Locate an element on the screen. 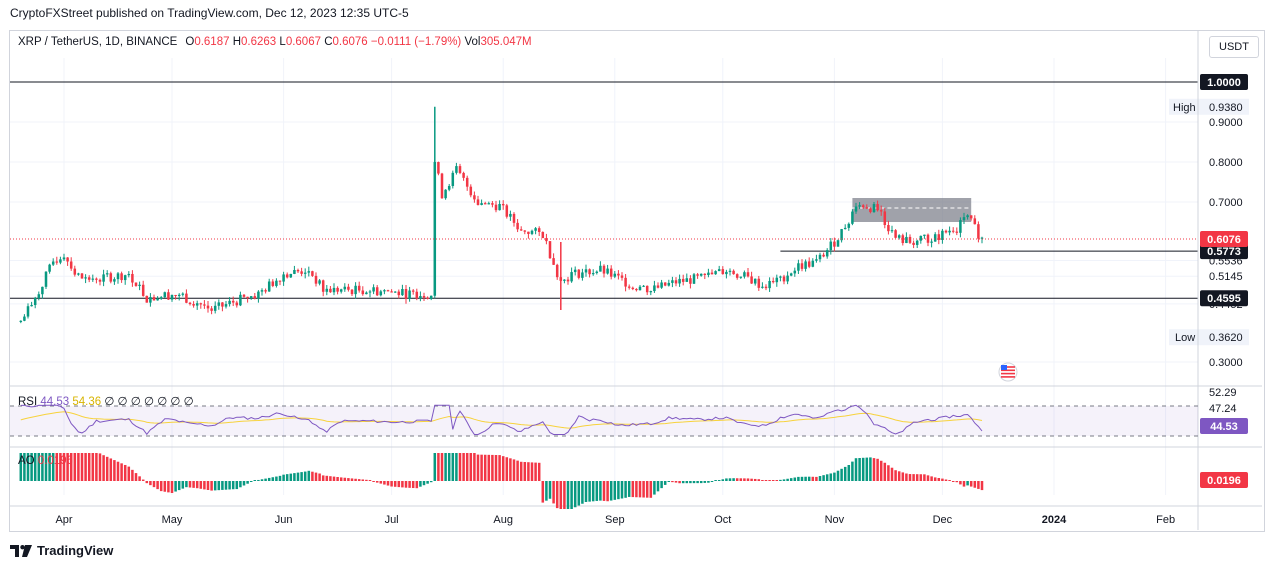 The image size is (1273, 568). rsi-value: 44.53 is located at coordinates (55, 402).